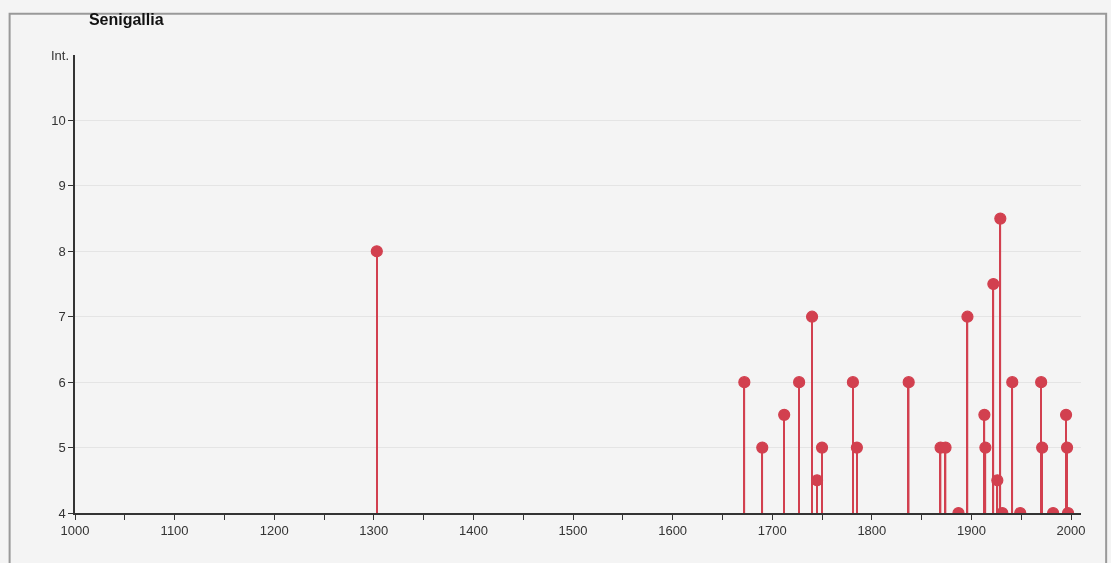  Describe the element at coordinates (971, 531) in the screenshot. I see `x-tick-label: 1900` at that location.